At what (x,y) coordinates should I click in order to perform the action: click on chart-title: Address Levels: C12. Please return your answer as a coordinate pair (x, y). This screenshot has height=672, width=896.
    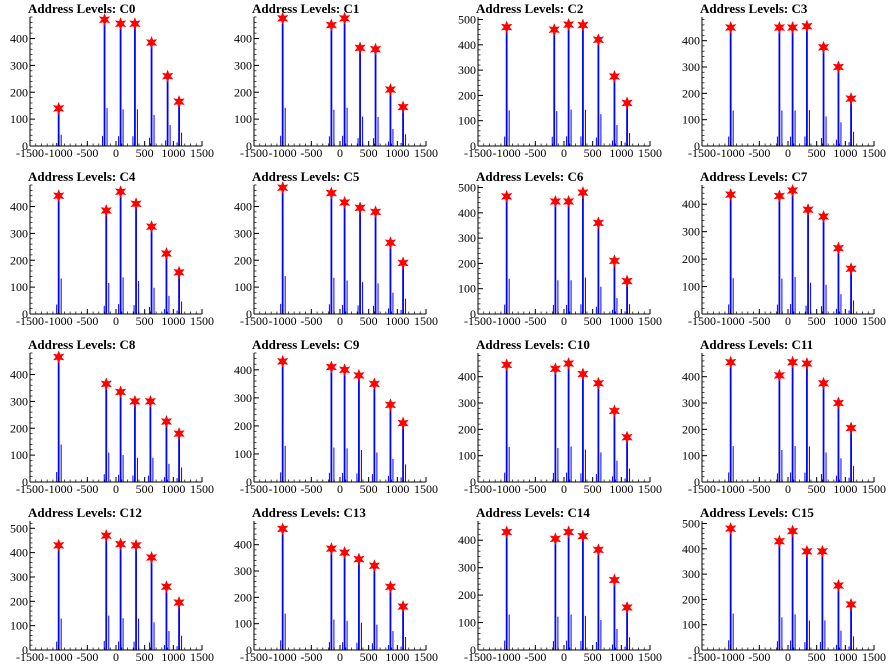
    Looking at the image, I should click on (85, 512).